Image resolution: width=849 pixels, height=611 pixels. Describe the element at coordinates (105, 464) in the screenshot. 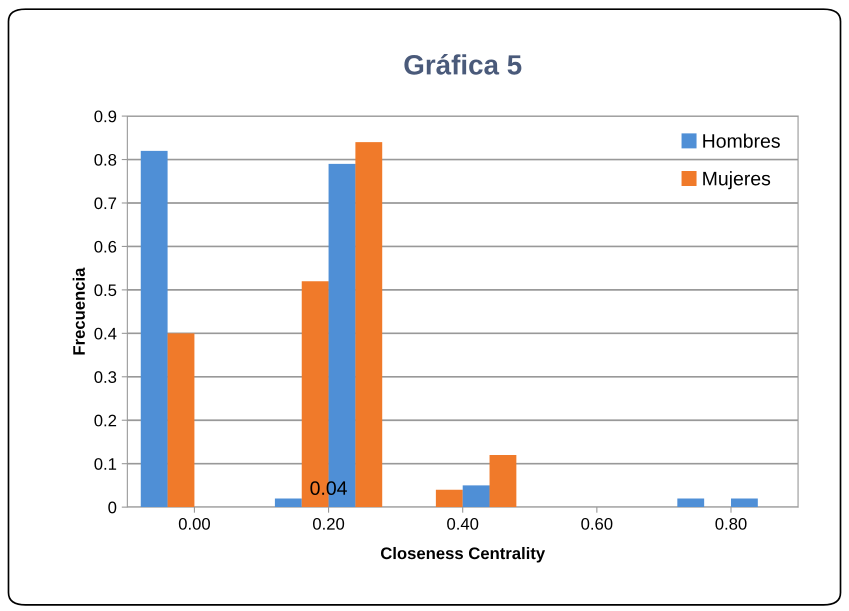

I see `y-tick-label: 0.1` at that location.